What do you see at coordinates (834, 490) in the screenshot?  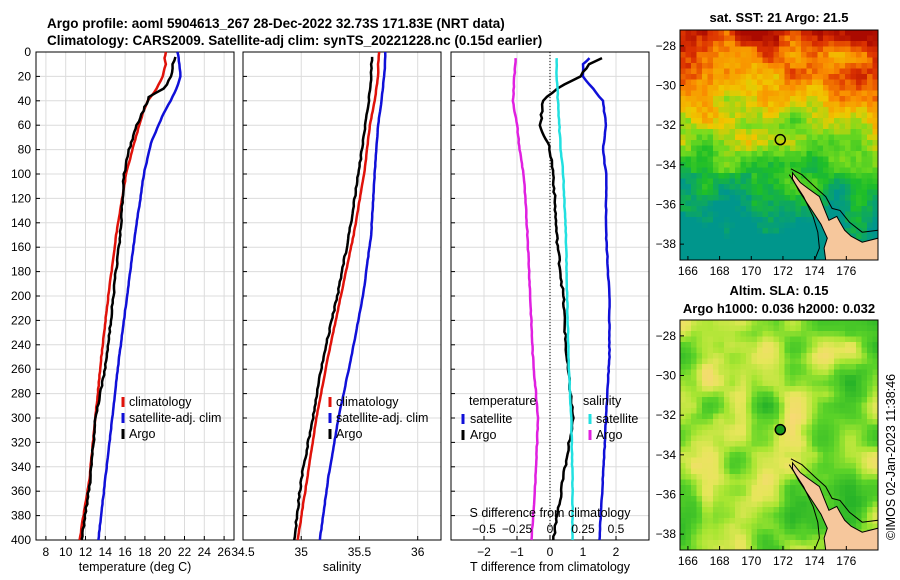 I see `shelf-contour` at bounding box center [834, 490].